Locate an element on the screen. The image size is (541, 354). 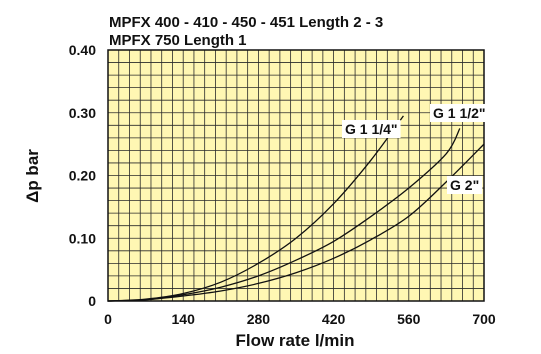
x-axis-label: Flow rate l/min is located at coordinates (294, 340).